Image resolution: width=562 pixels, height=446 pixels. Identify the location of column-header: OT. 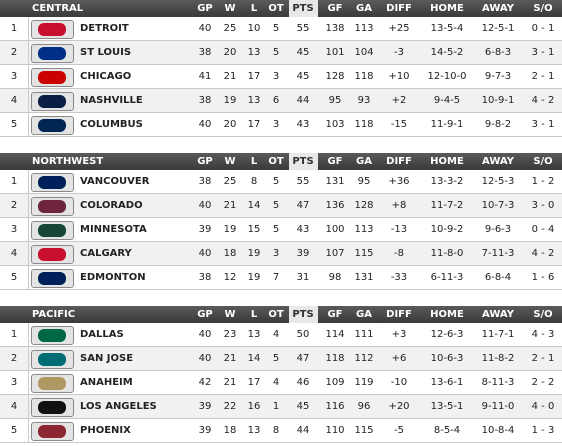
(276, 8).